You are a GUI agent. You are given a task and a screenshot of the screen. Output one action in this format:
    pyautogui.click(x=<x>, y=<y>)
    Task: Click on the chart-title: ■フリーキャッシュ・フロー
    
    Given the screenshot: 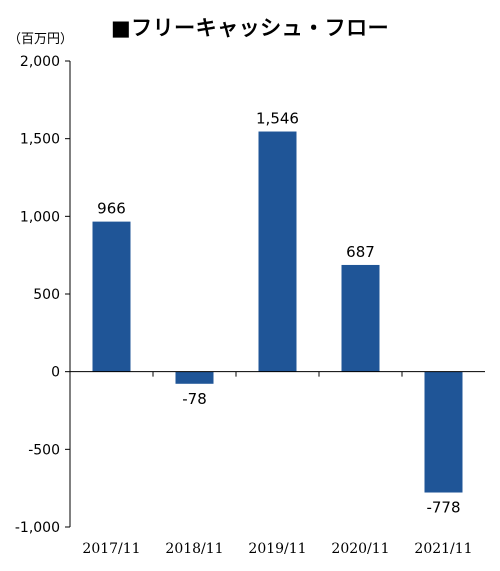 What is the action you would take?
    pyautogui.click(x=250, y=28)
    